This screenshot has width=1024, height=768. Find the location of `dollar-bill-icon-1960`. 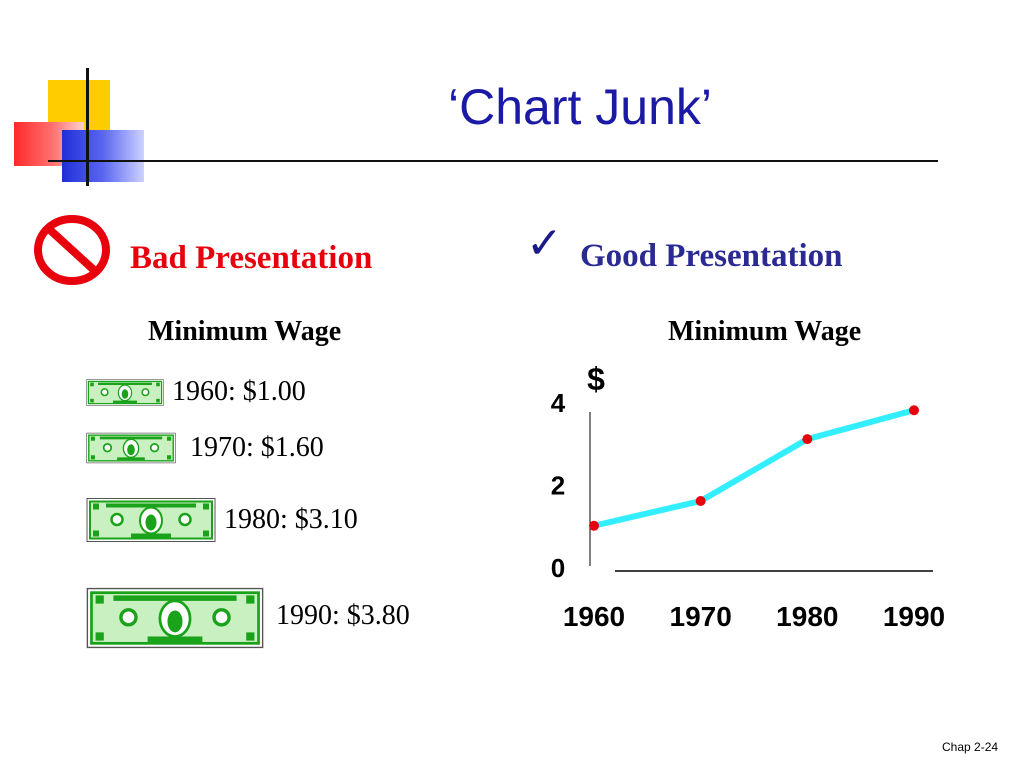

dollar-bill-icon-1960 is located at coordinates (125, 392).